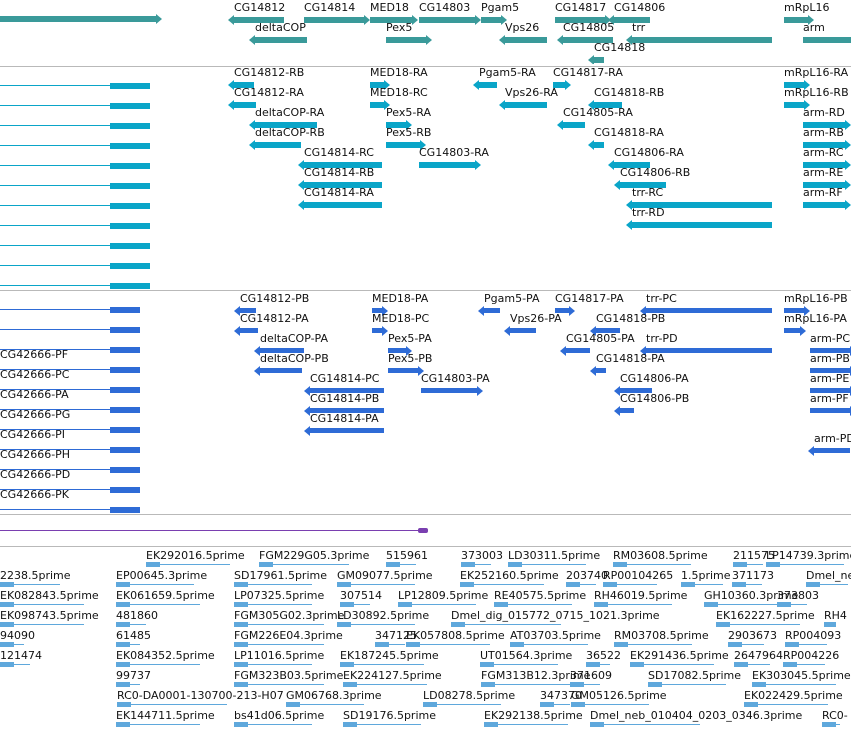 Image resolution: width=851 pixels, height=742 pixels. Describe the element at coordinates (662, 338) in the screenshot. I see `feature-label: trr-PD` at that location.